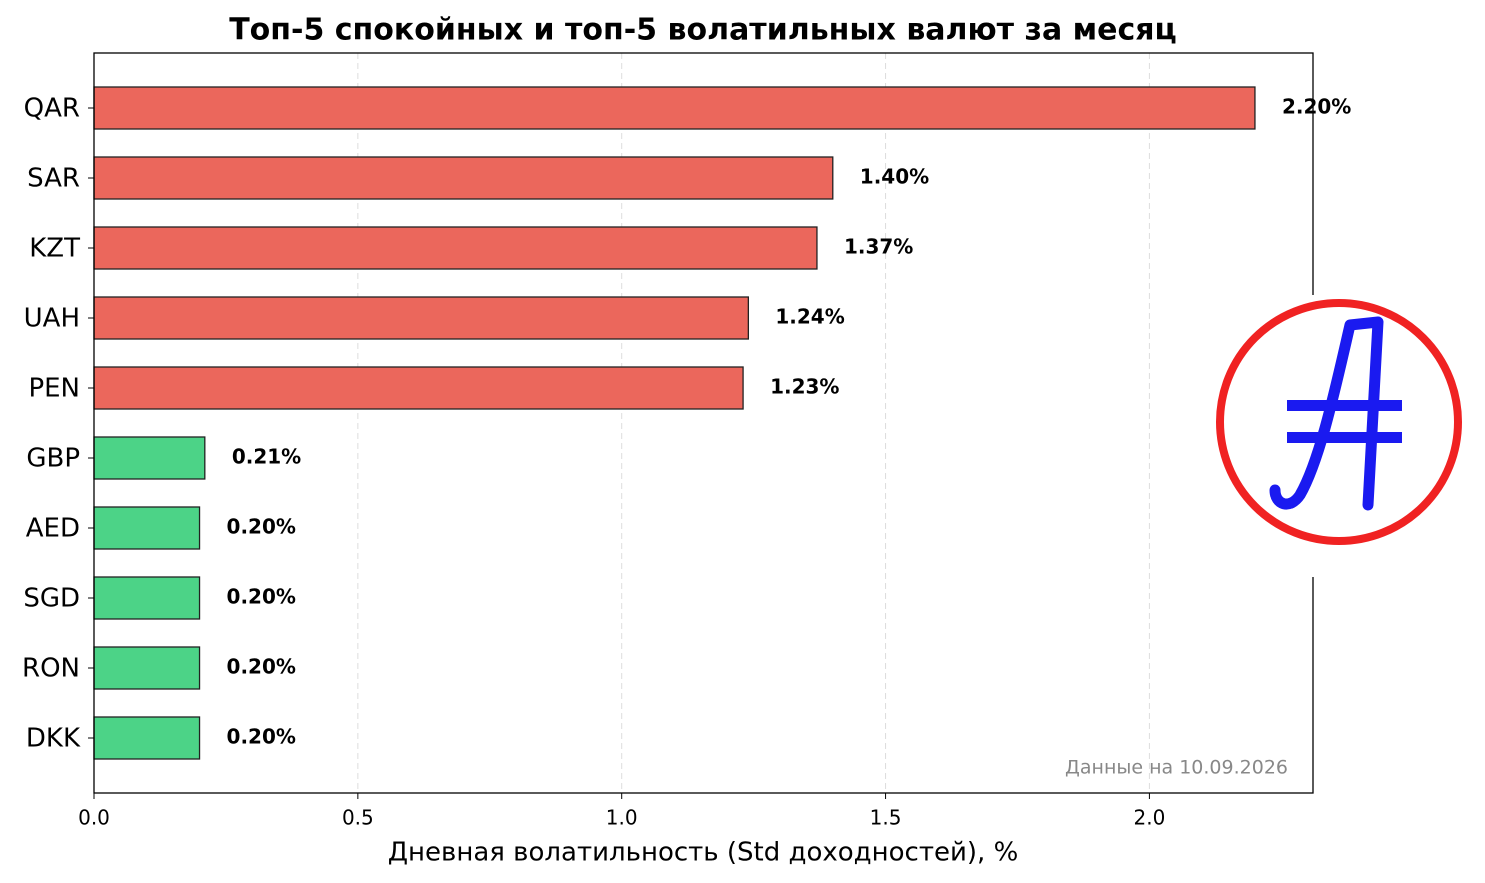  Describe the element at coordinates (54, 249) in the screenshot. I see `y-tick-label: KZT` at that location.